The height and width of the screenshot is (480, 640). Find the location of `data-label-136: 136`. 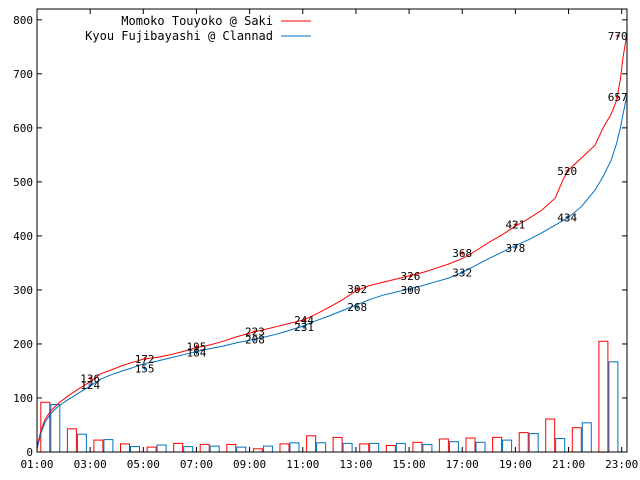

data-label-136: 136 is located at coordinates (90, 379).